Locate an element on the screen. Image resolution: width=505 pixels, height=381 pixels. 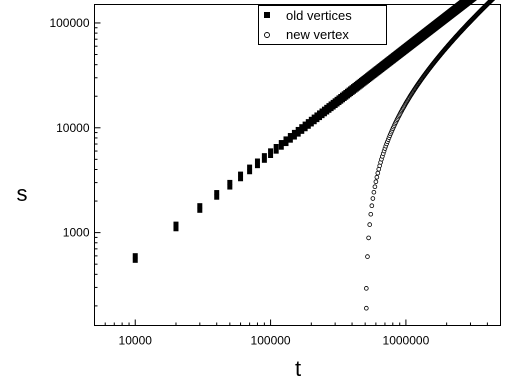
y-tick-label: 1000 is located at coordinates (76, 233).